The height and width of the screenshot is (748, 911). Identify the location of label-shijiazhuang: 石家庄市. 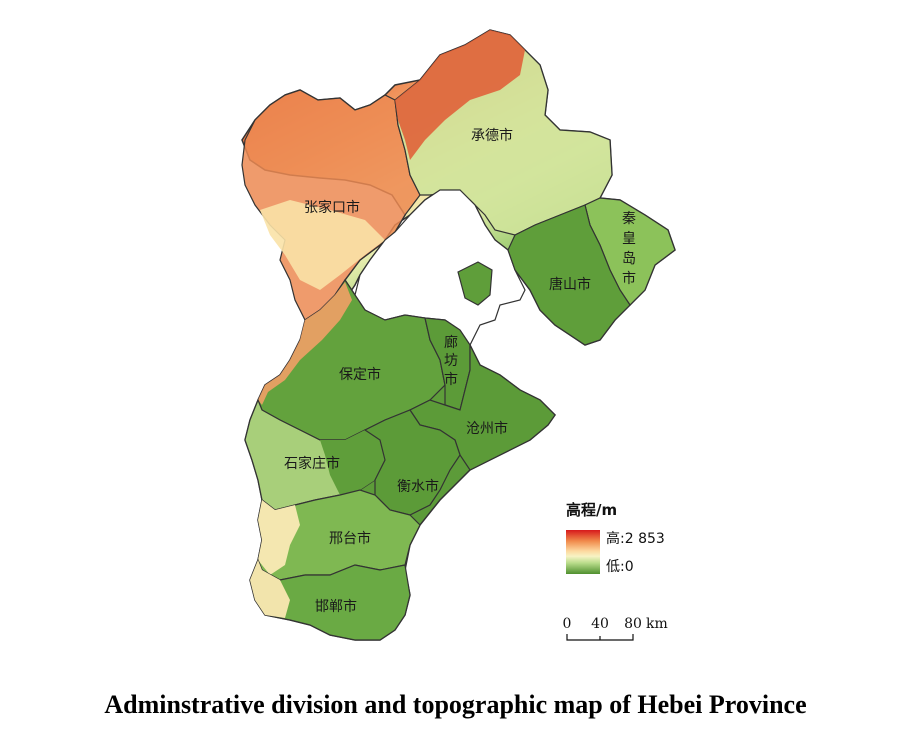
(312, 463).